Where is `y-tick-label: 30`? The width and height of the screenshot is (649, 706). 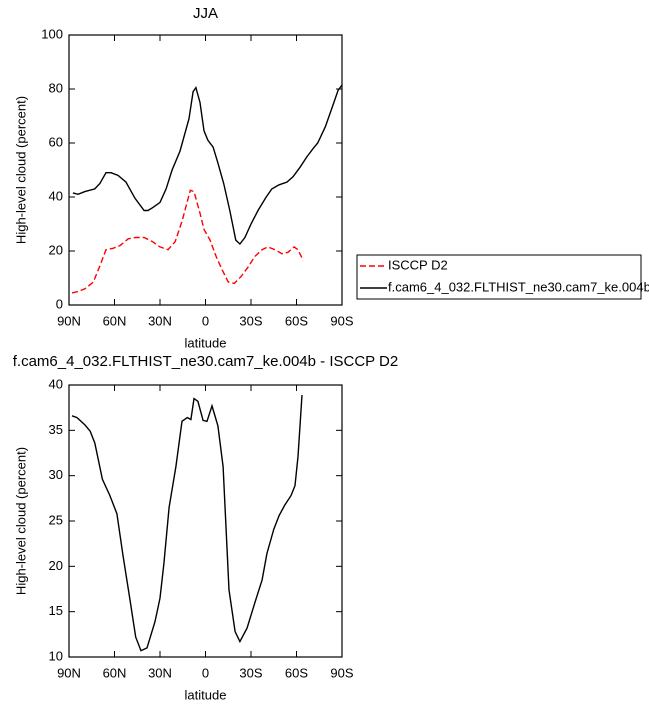 y-tick-label: 30 is located at coordinates (56, 474).